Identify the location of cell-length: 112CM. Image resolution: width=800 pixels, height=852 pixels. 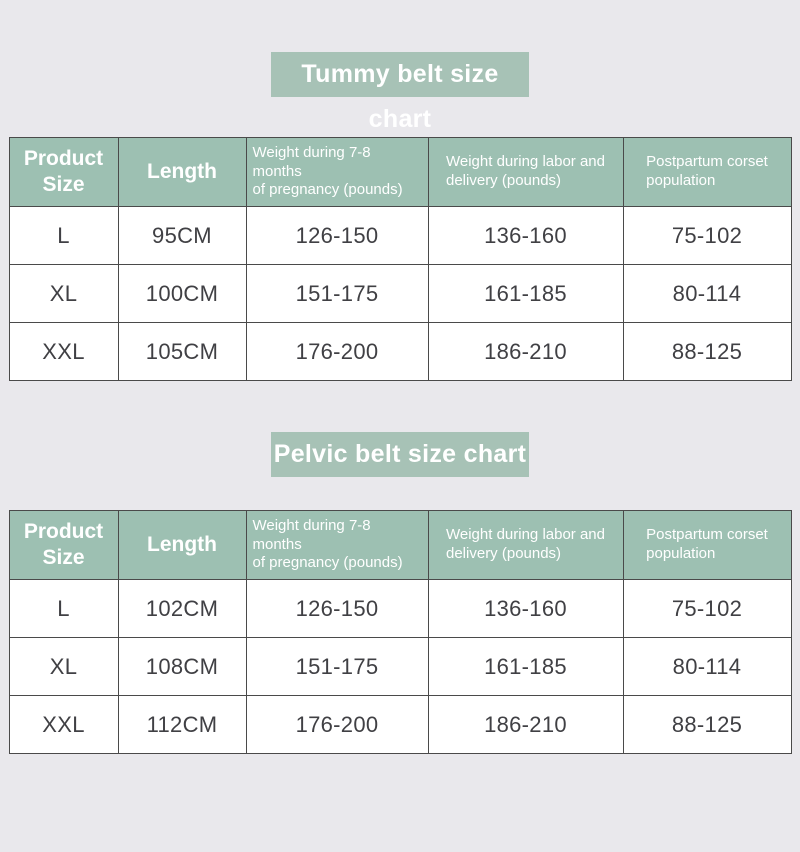
(182, 724).